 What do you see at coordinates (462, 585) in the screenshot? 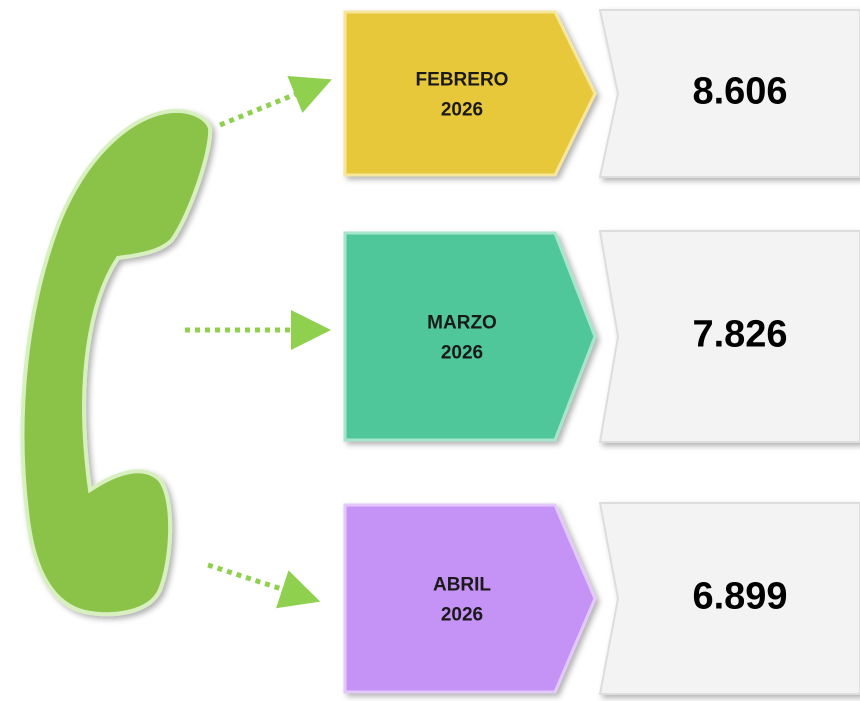
I see `month-label: ABRIL` at bounding box center [462, 585].